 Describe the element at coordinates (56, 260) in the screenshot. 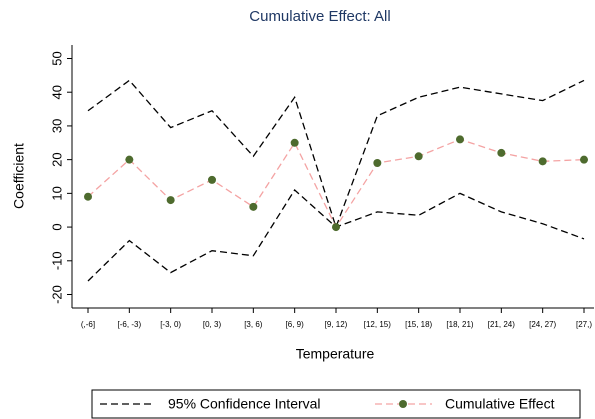

I see `y-tick-label: -10` at that location.